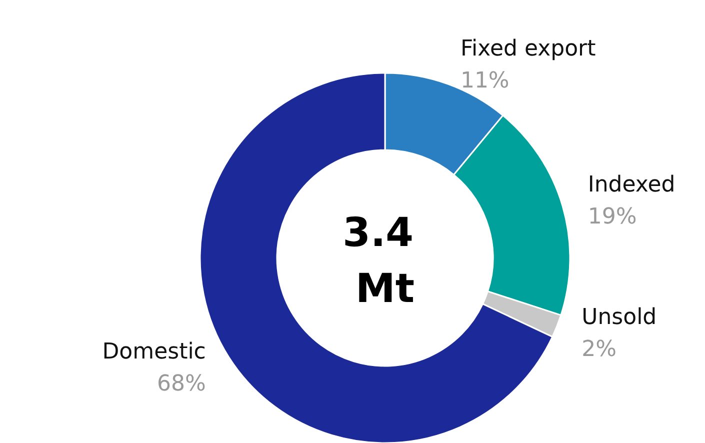  What do you see at coordinates (181, 383) in the screenshot?
I see `data-label: 68%` at bounding box center [181, 383].